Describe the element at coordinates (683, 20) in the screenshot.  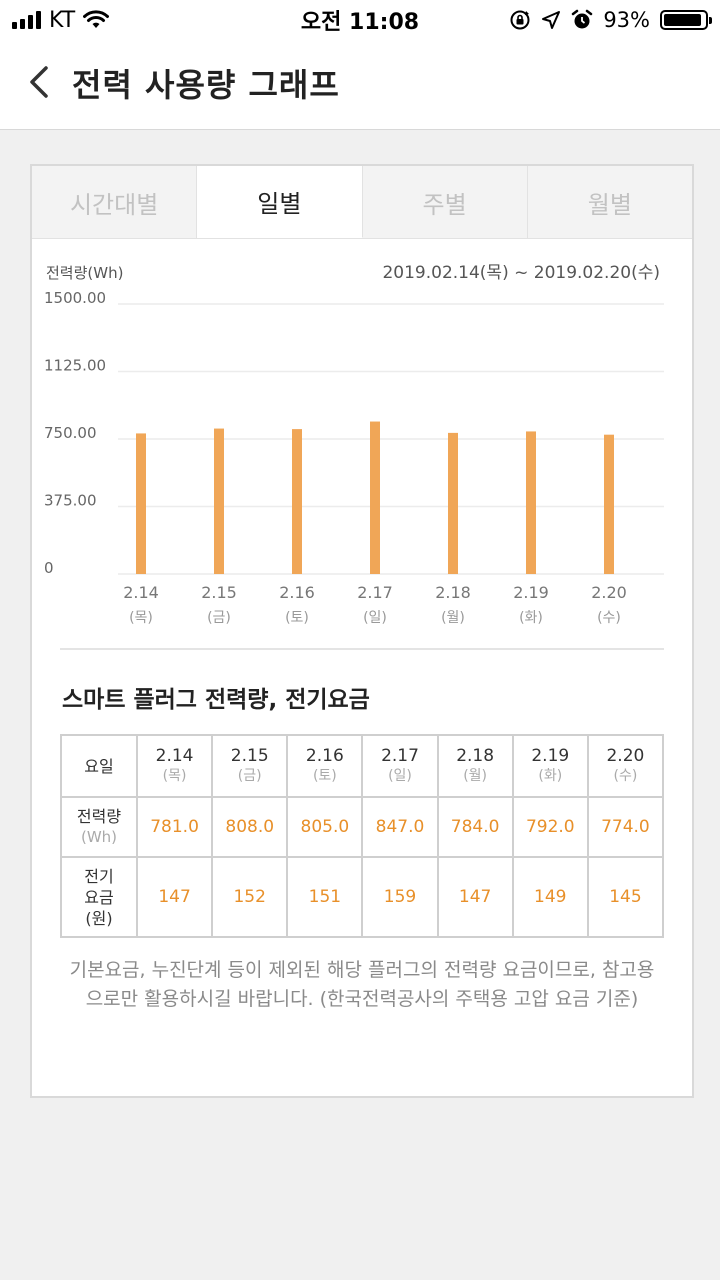
I see `battery-level` at that location.